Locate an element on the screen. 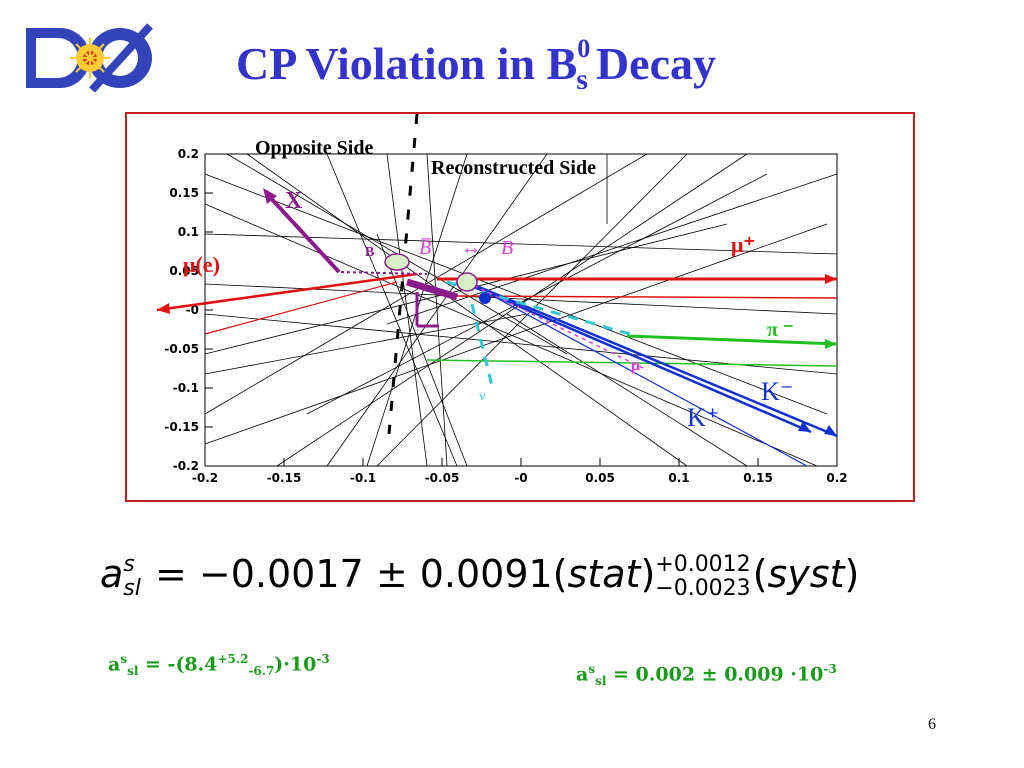 The width and height of the screenshot is (1024, 768). magenta-dashed-track is located at coordinates (557, 326).